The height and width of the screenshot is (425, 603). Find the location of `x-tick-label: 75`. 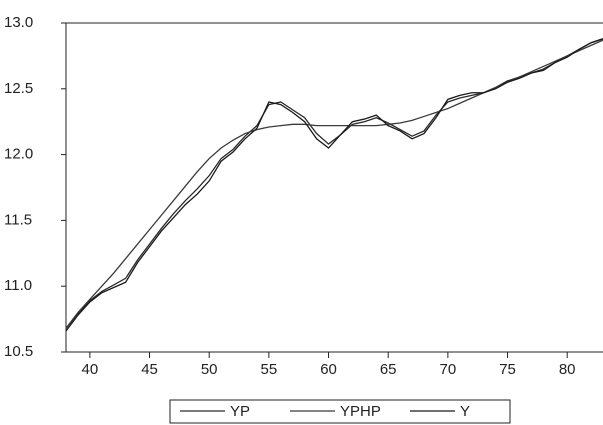

x-tick-label: 75 is located at coordinates (507, 369).